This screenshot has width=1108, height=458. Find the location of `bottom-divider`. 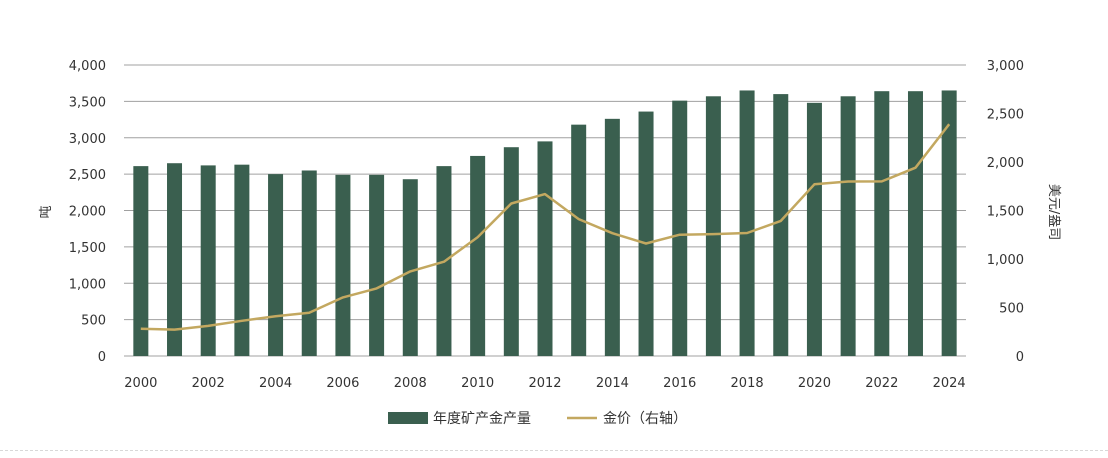

bottom-divider is located at coordinates (554, 450).